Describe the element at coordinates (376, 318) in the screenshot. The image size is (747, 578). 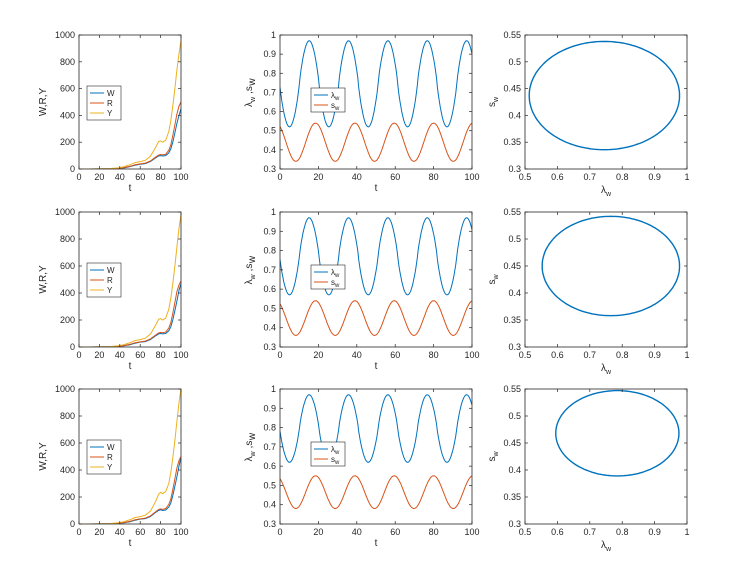
I see `series-sw` at that location.